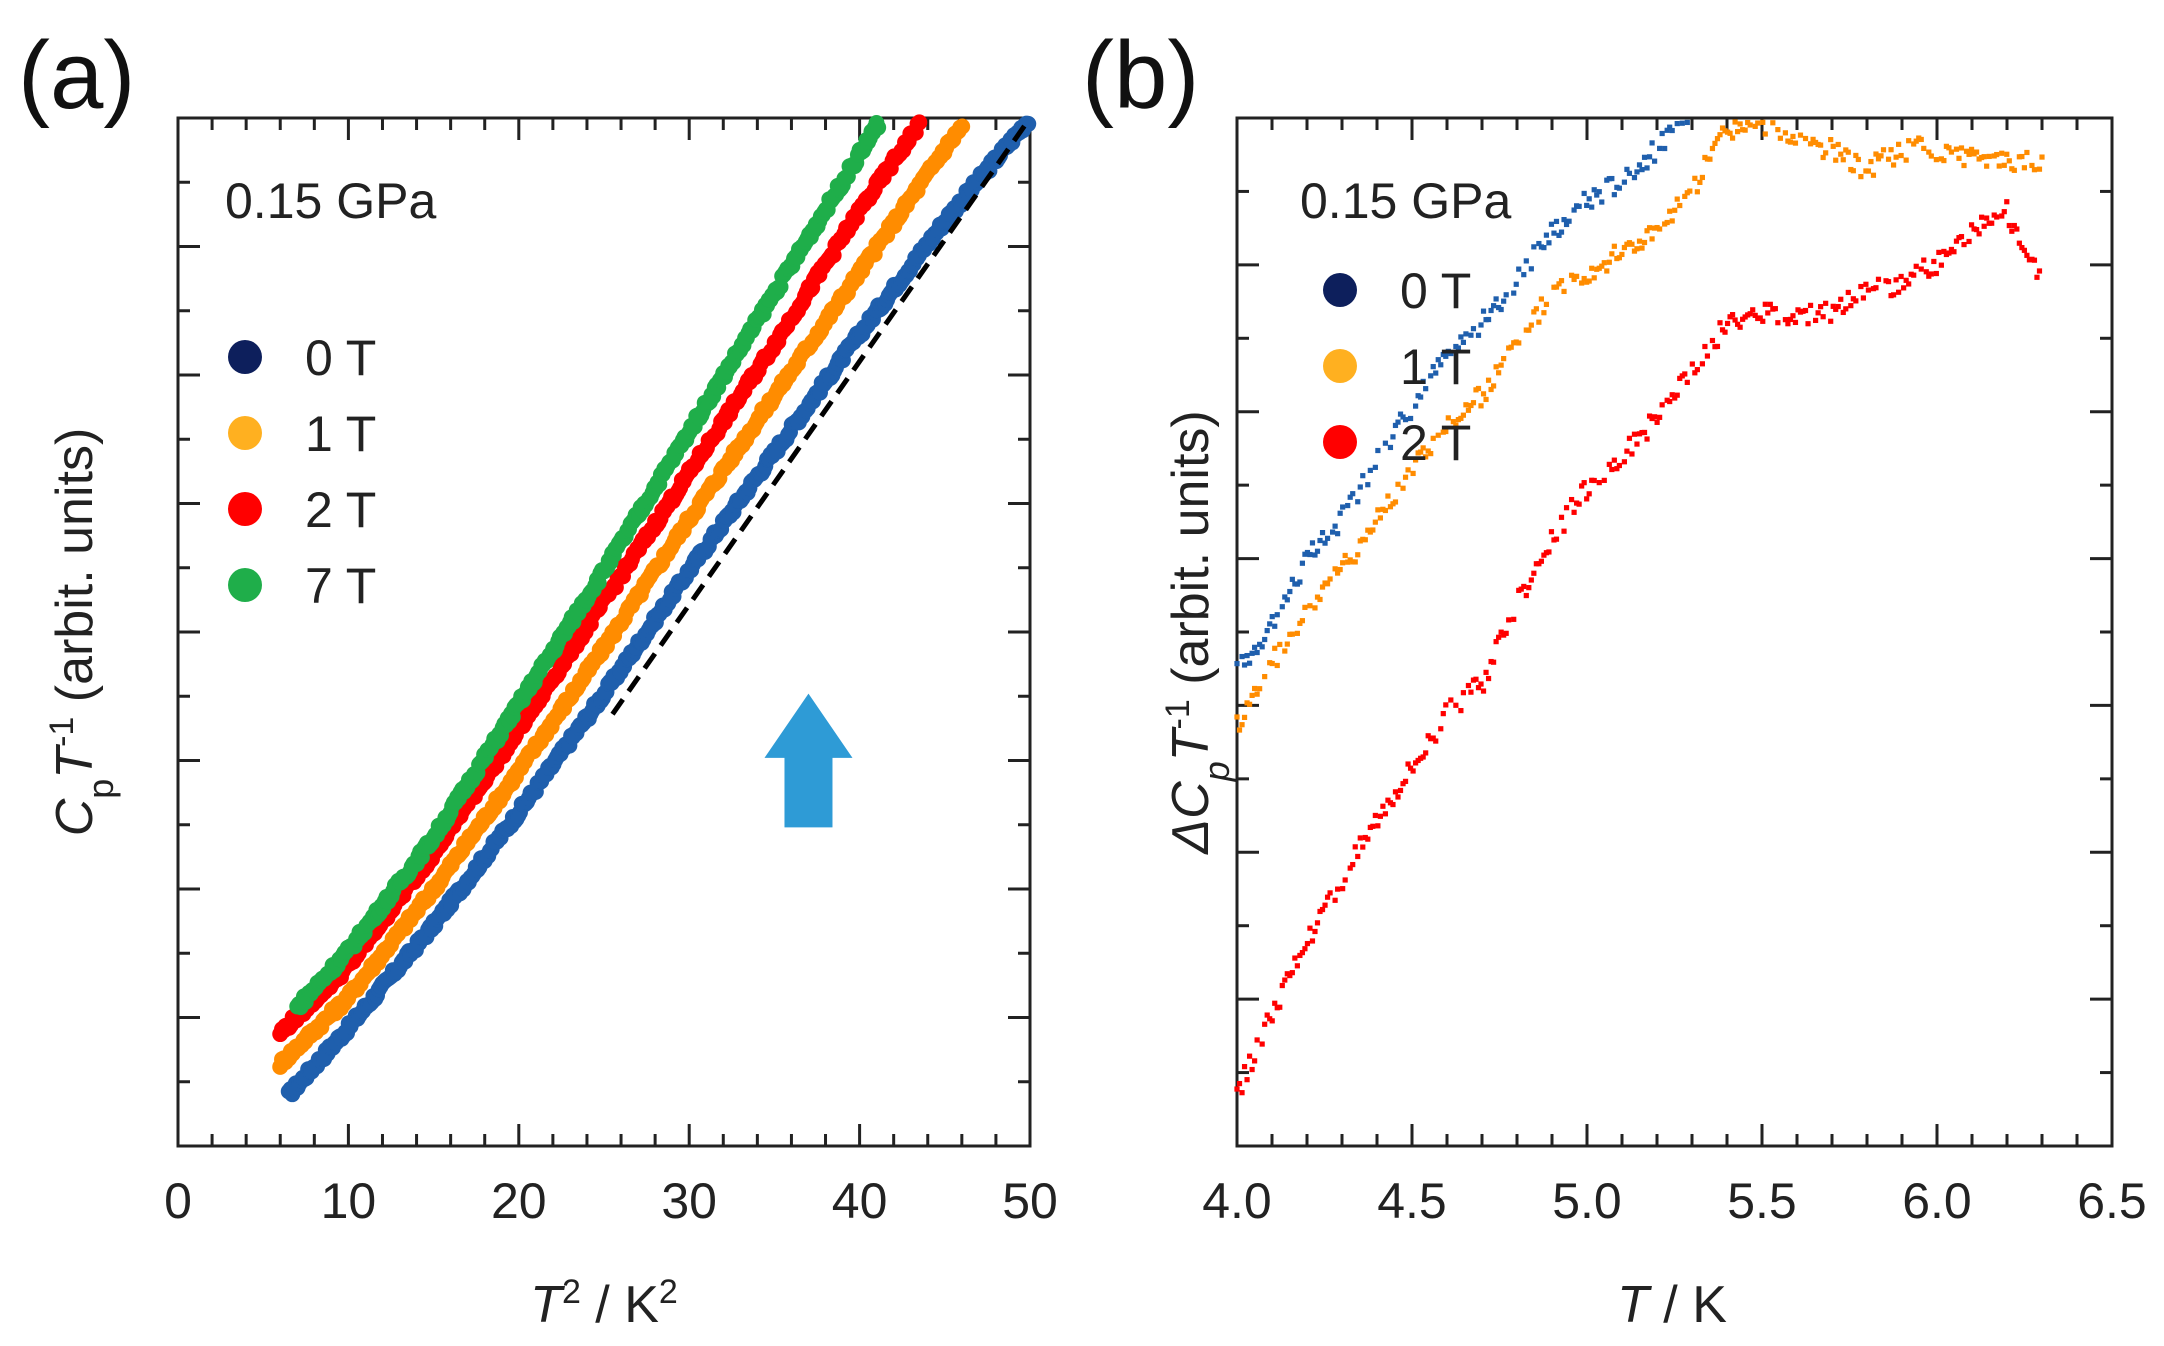  Describe the element at coordinates (1937, 1201) in the screenshot. I see `x-tick-label: 6.0` at that location.